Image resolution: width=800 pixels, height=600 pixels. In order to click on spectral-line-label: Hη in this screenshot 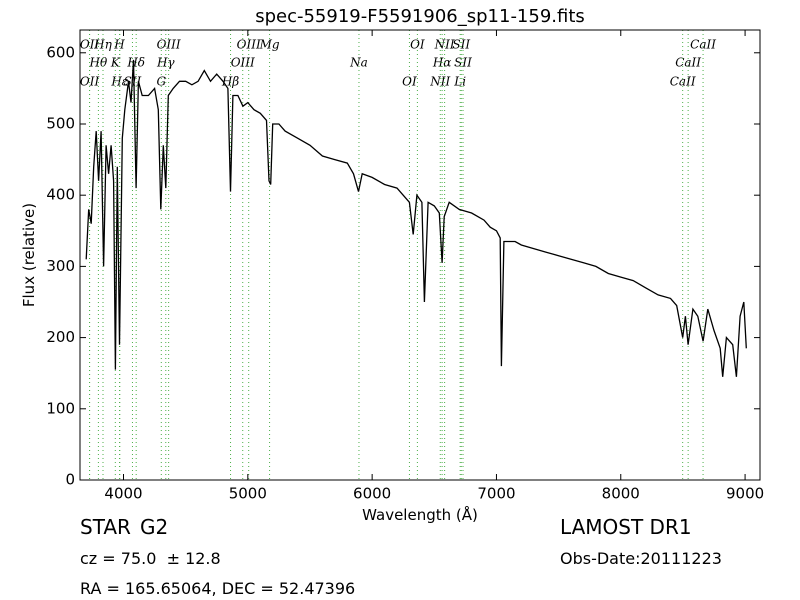, I will do `click(102, 45)`.